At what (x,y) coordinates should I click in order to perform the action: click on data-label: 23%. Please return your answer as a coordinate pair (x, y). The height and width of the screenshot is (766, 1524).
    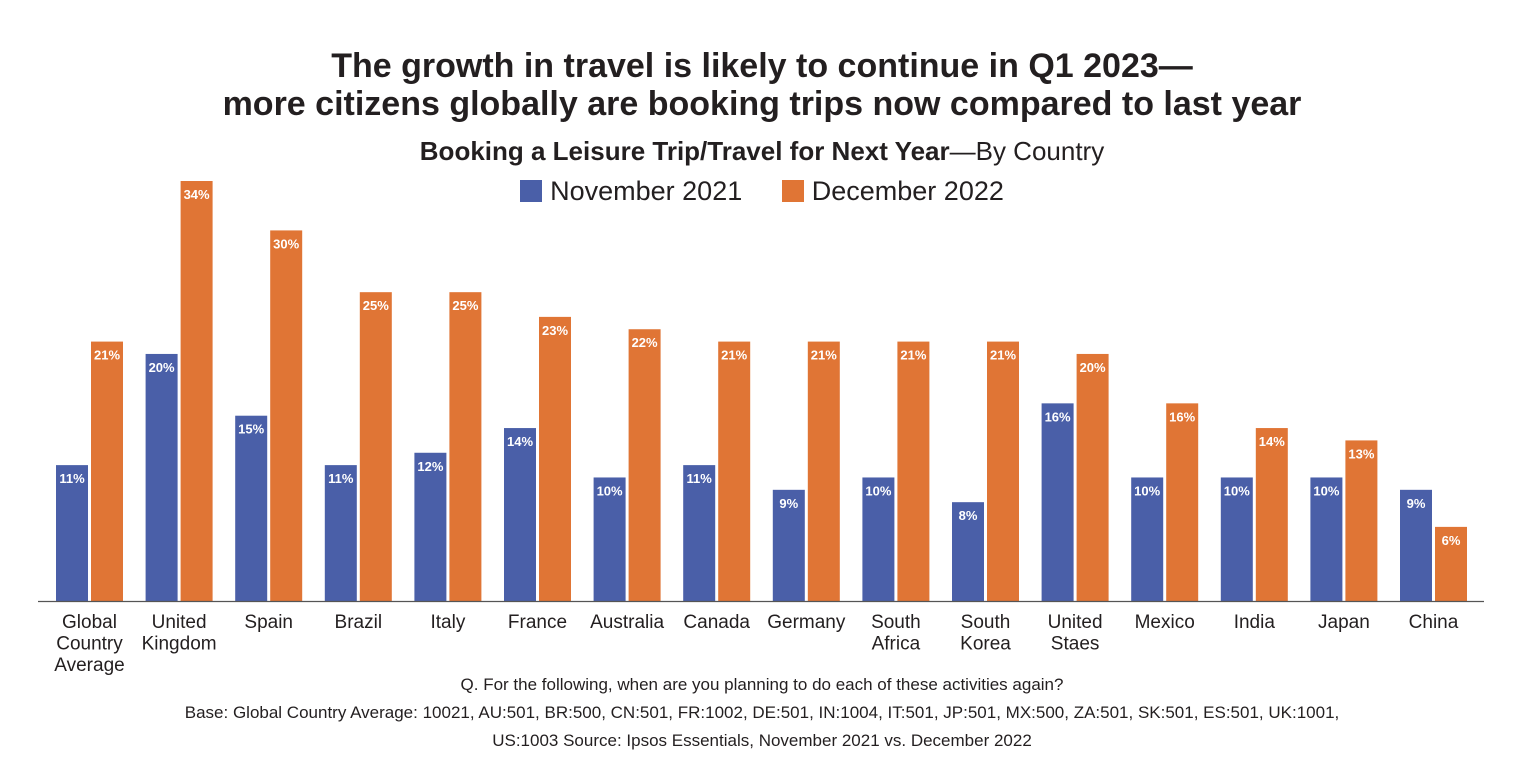
    Looking at the image, I should click on (555, 330).